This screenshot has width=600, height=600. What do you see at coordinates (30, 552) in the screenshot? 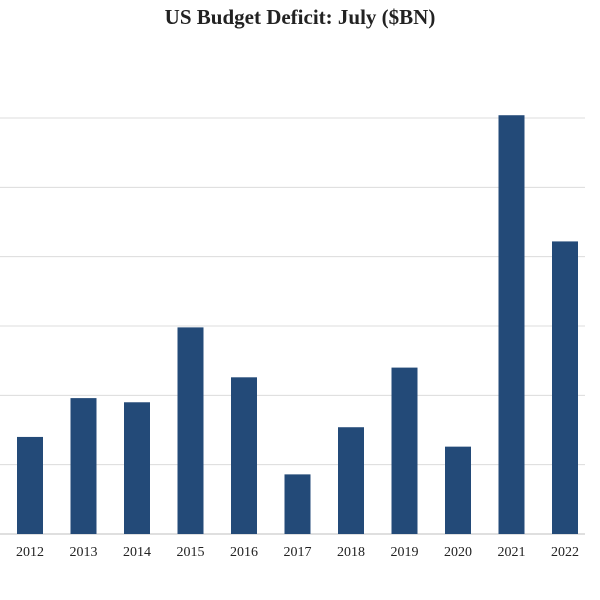
I see `x-tick-label: 2012` at bounding box center [30, 552].